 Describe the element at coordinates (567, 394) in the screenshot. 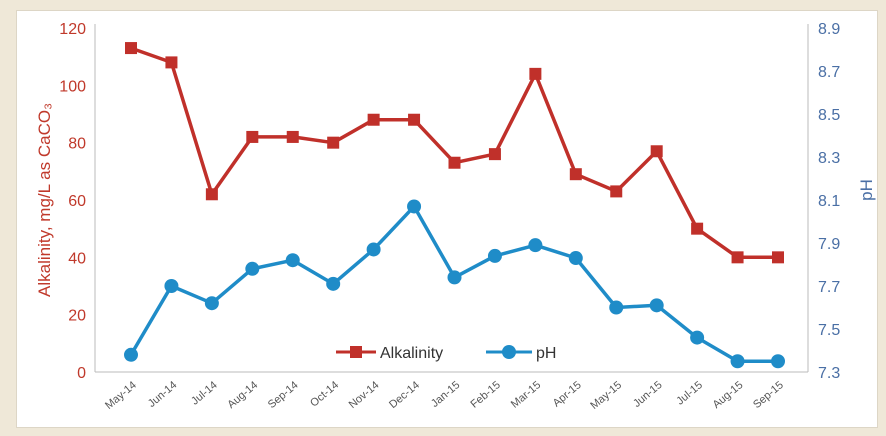

I see `x-tick-label: Apr-15` at that location.